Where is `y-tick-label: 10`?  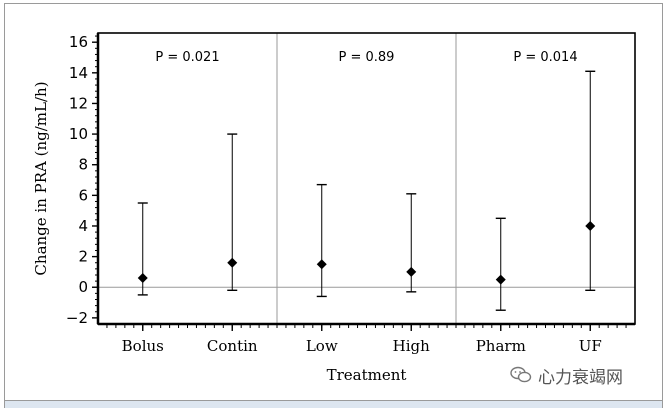
y-tick-label: 10 is located at coordinates (78, 134).